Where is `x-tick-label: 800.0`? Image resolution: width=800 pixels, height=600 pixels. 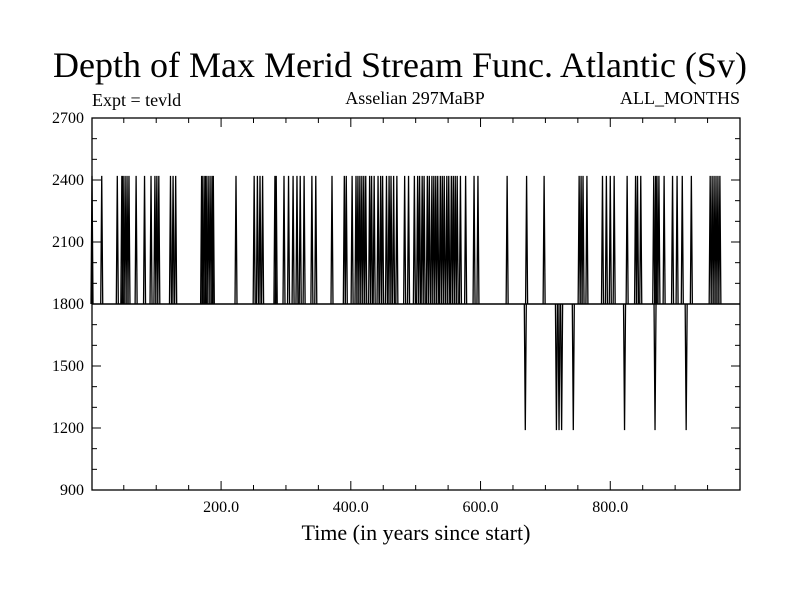 x-tick-label: 800.0 is located at coordinates (610, 507).